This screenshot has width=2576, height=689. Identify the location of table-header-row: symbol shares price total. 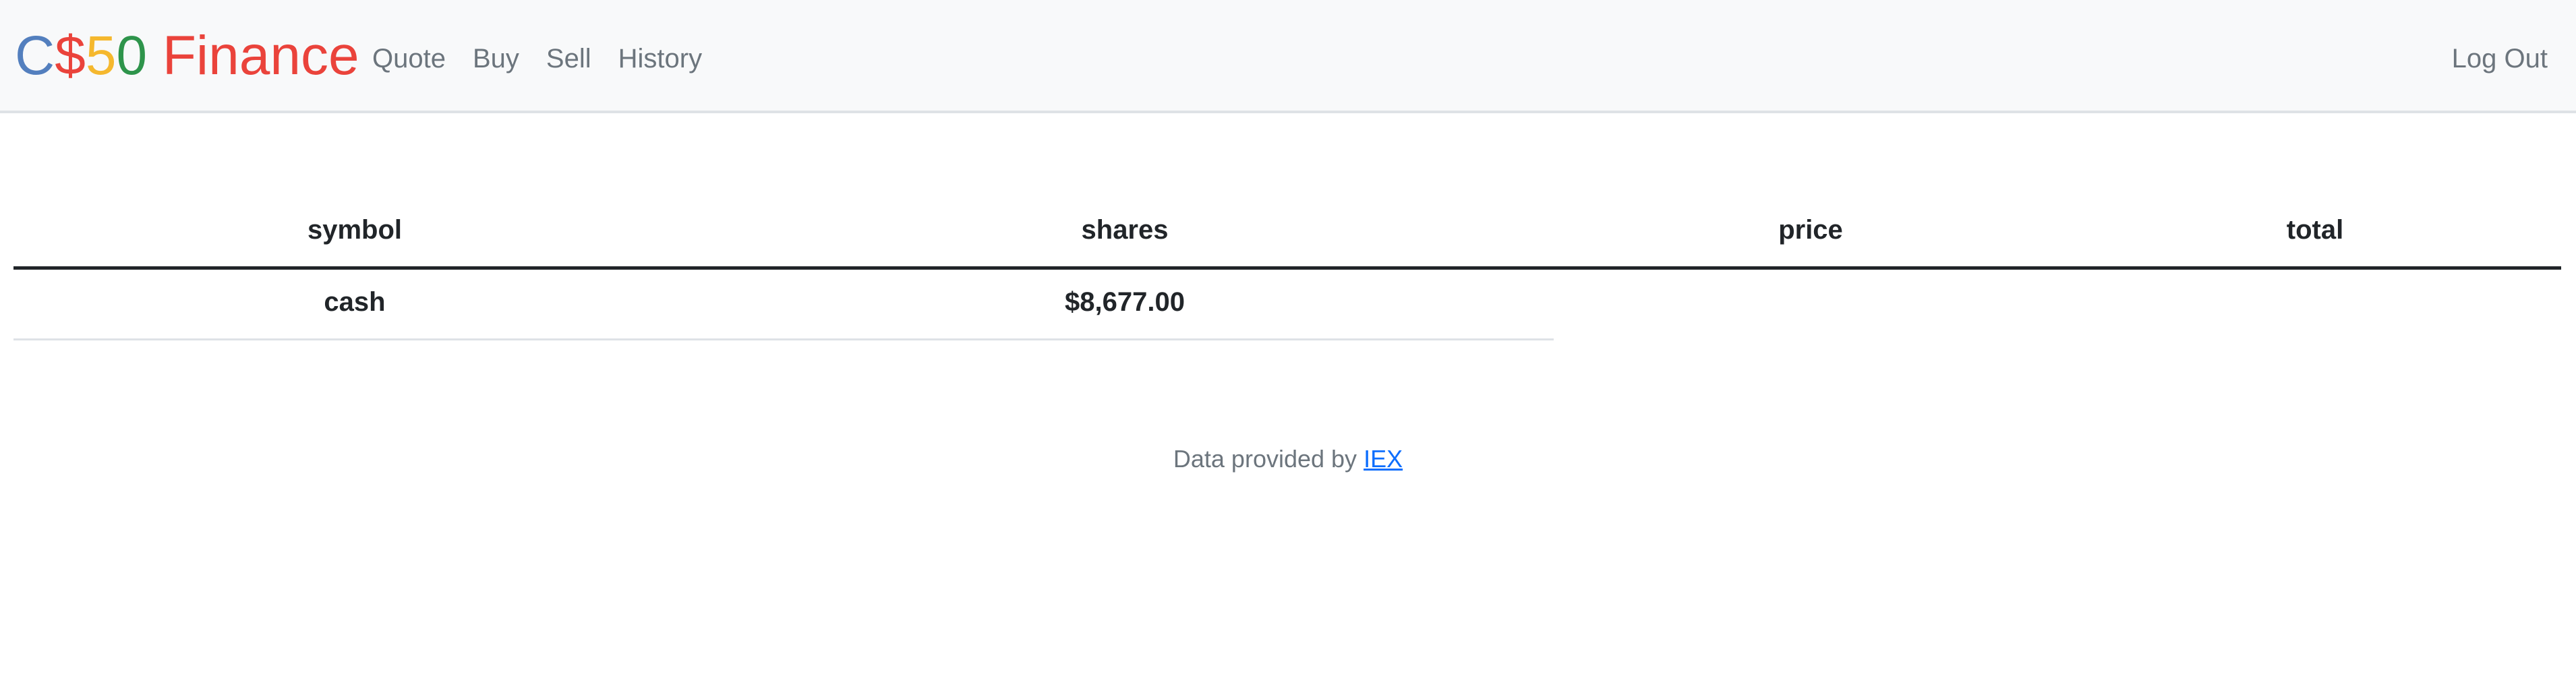
(1287, 235).